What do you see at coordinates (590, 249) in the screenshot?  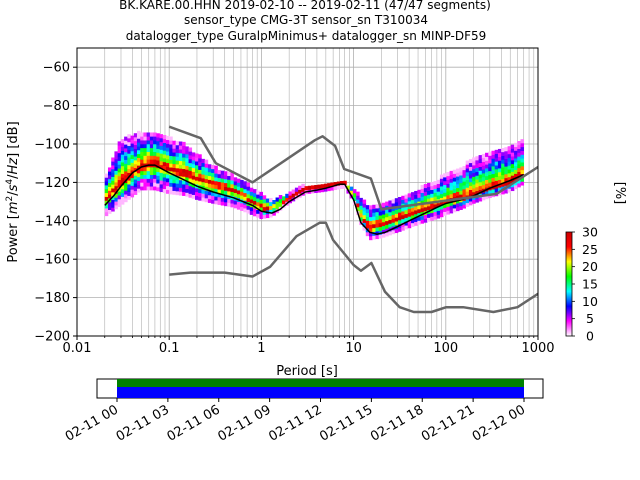 I see `colorbar-tick-label: 25` at bounding box center [590, 249].